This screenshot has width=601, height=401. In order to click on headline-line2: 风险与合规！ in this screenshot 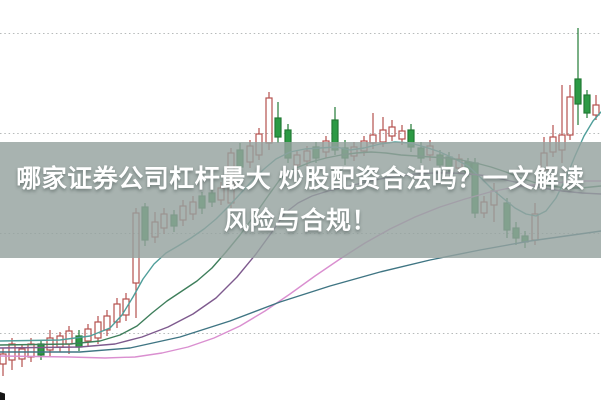, I will do `click(300, 221)`.